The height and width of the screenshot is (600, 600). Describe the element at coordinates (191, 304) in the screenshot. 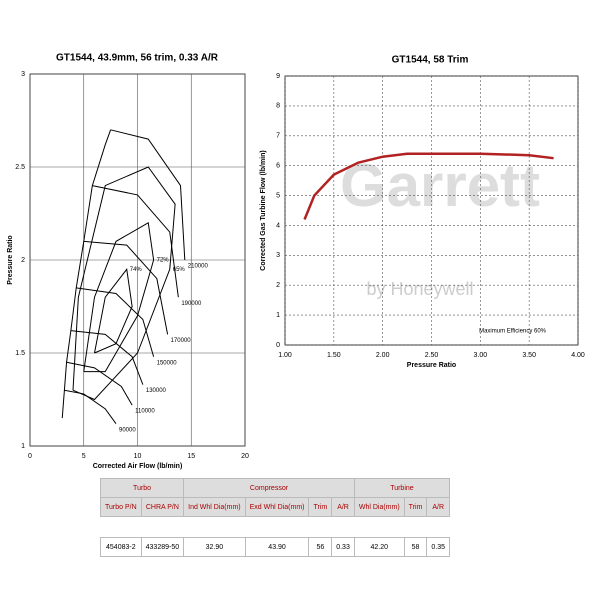

I see `series-label: 190000` at that location.